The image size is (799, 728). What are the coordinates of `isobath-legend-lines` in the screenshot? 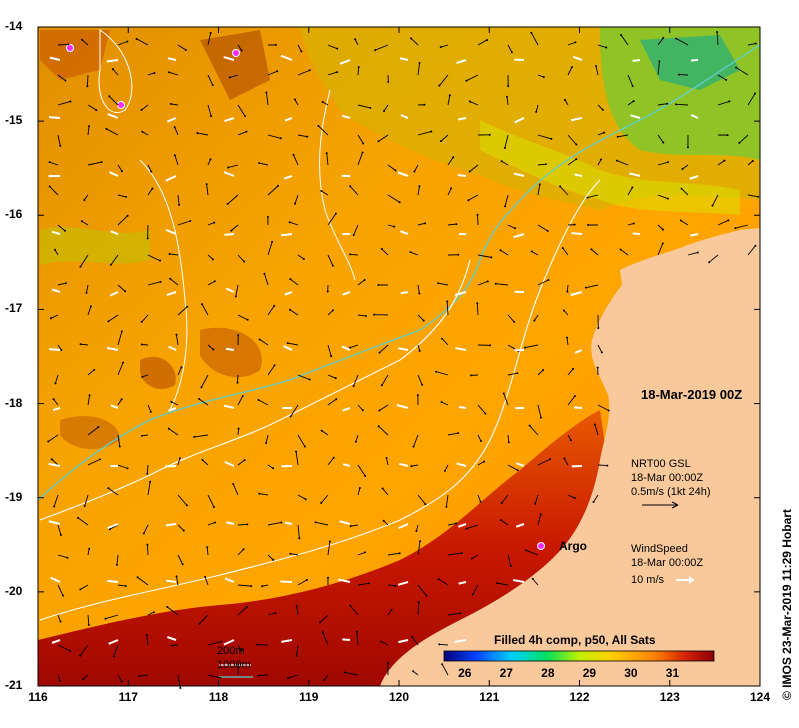 It's located at (236, 671).